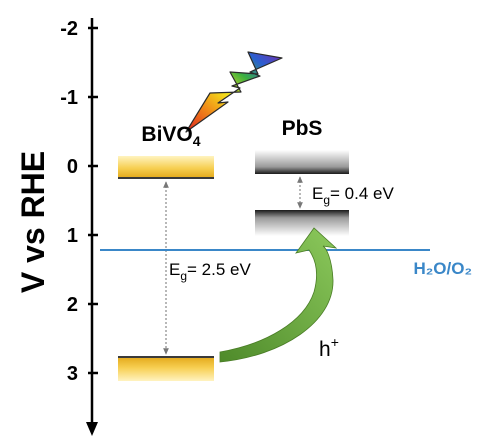 This screenshot has width=479, height=444. I want to click on pbs-valence-band, so click(302, 223).